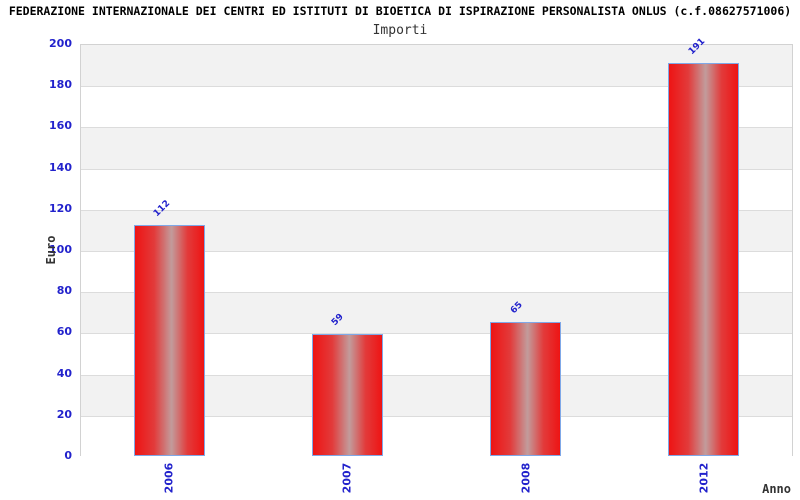 The width and height of the screenshot is (800, 500). What do you see at coordinates (526, 478) in the screenshot?
I see `x-tick-label: 2008` at bounding box center [526, 478].